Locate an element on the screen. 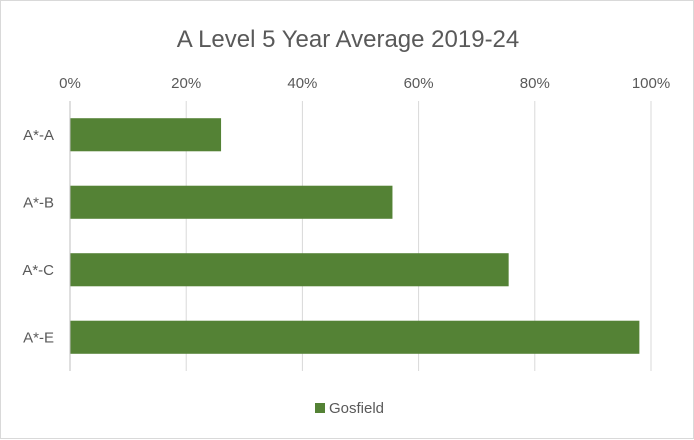 Image resolution: width=694 pixels, height=440 pixels. y-tick-label: A*-C is located at coordinates (38, 270).